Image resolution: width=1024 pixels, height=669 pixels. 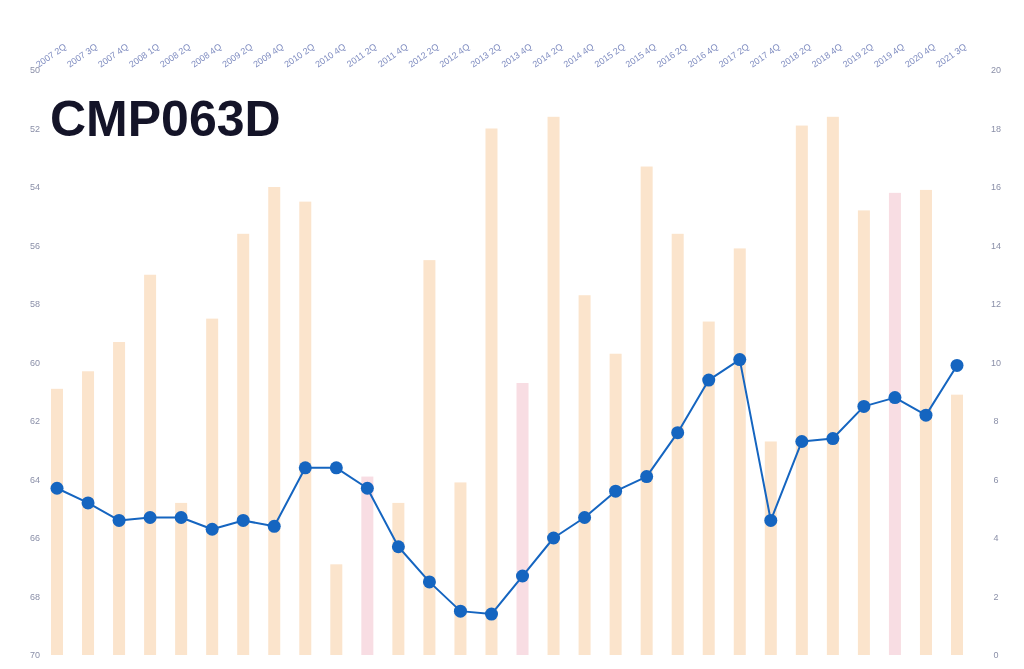 What do you see at coordinates (996, 655) in the screenshot?
I see `y2-tick-label: 0` at bounding box center [996, 655].